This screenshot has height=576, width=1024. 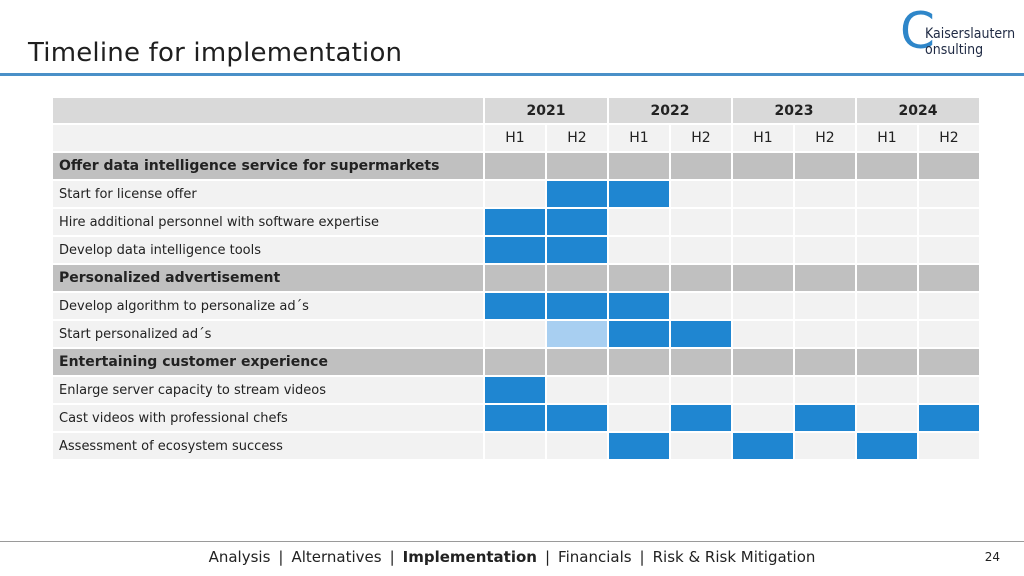 What do you see at coordinates (917, 31) in the screenshot?
I see `logo-letter: C` at bounding box center [917, 31].